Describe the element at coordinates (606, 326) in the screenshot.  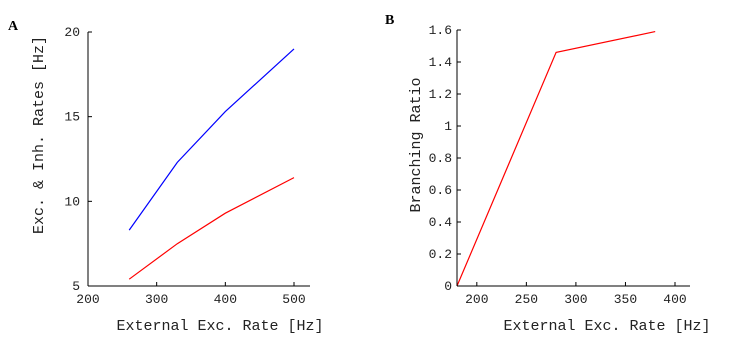
I see `panel-b-x-axis-label: External Exc. Rate [Hz]` at that location.